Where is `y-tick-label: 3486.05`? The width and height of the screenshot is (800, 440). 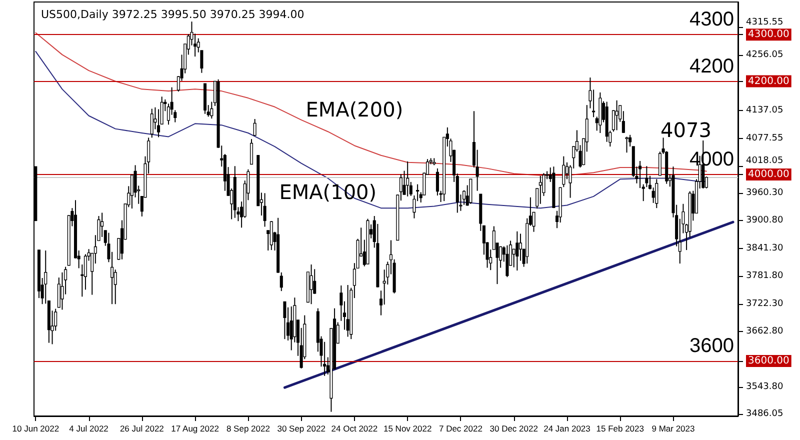
y-tick-label: 3486.05 is located at coordinates (765, 414).